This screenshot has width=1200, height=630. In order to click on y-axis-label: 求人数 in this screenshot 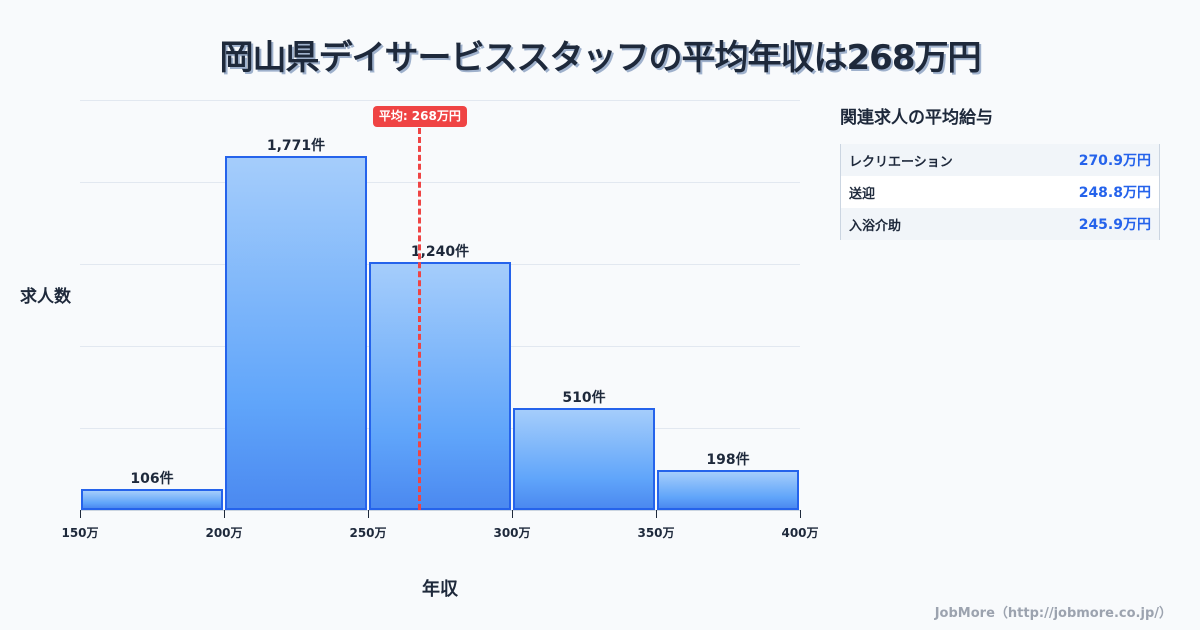, I will do `click(45, 297)`.